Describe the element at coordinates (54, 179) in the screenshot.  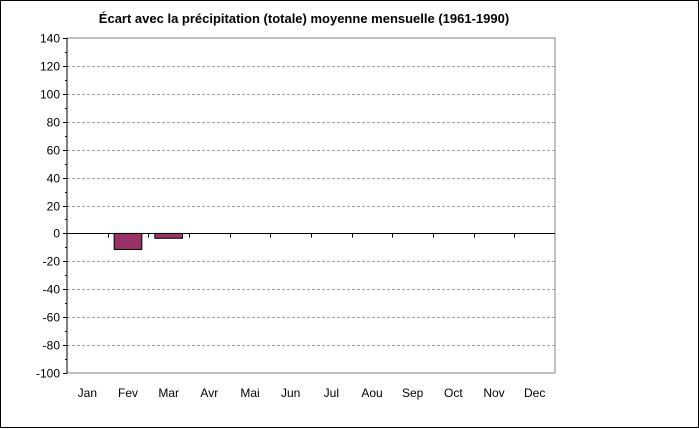
I see `y-tick-label: 40` at that location.